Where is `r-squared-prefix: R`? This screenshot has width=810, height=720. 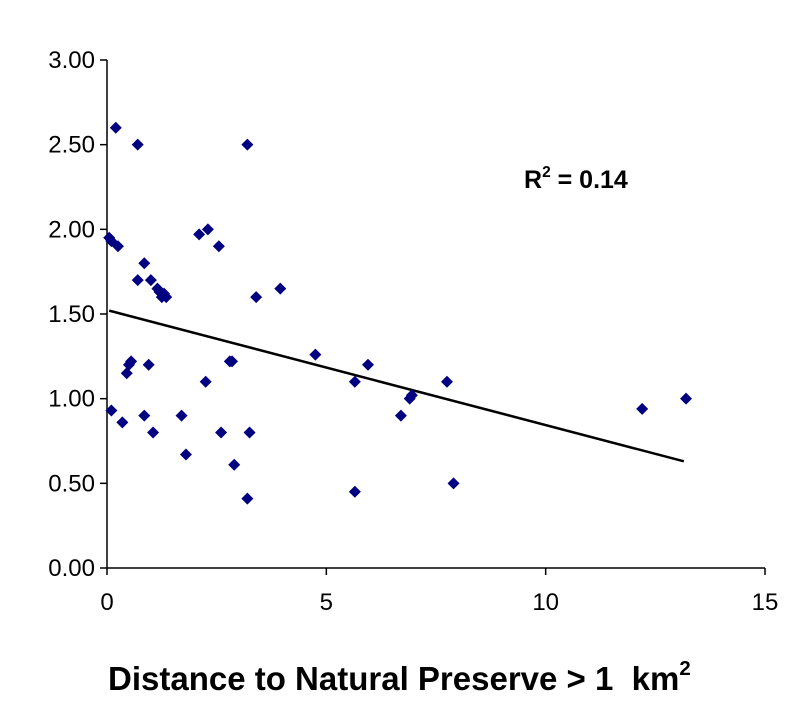
r-squared-prefix: R is located at coordinates (533, 180).